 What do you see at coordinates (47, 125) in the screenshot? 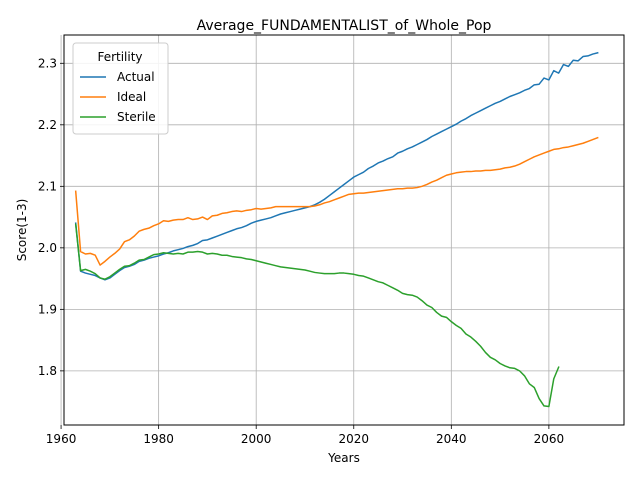
I see `y-tick-label: 2.2` at bounding box center [47, 125].